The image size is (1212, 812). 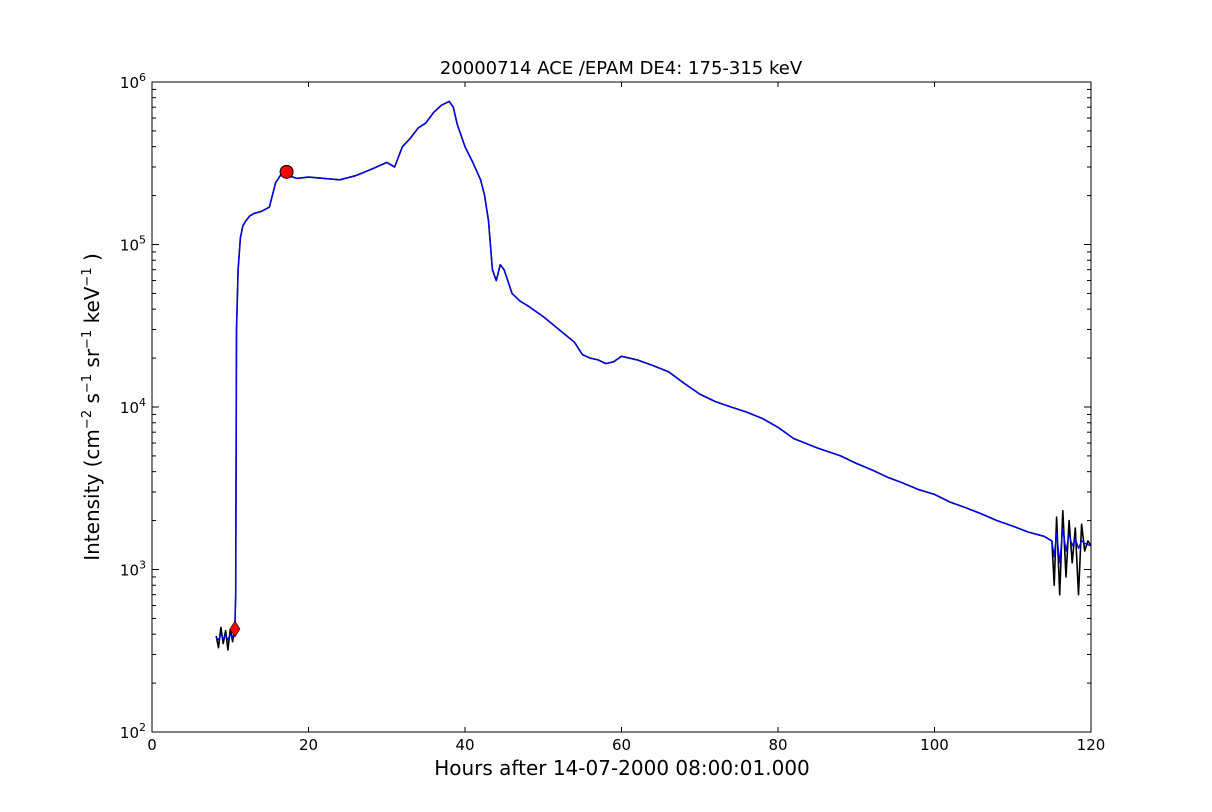 I want to click on x-axis-label: Hours after 14-07-2000 08:00:01.000, so click(x=622, y=768).